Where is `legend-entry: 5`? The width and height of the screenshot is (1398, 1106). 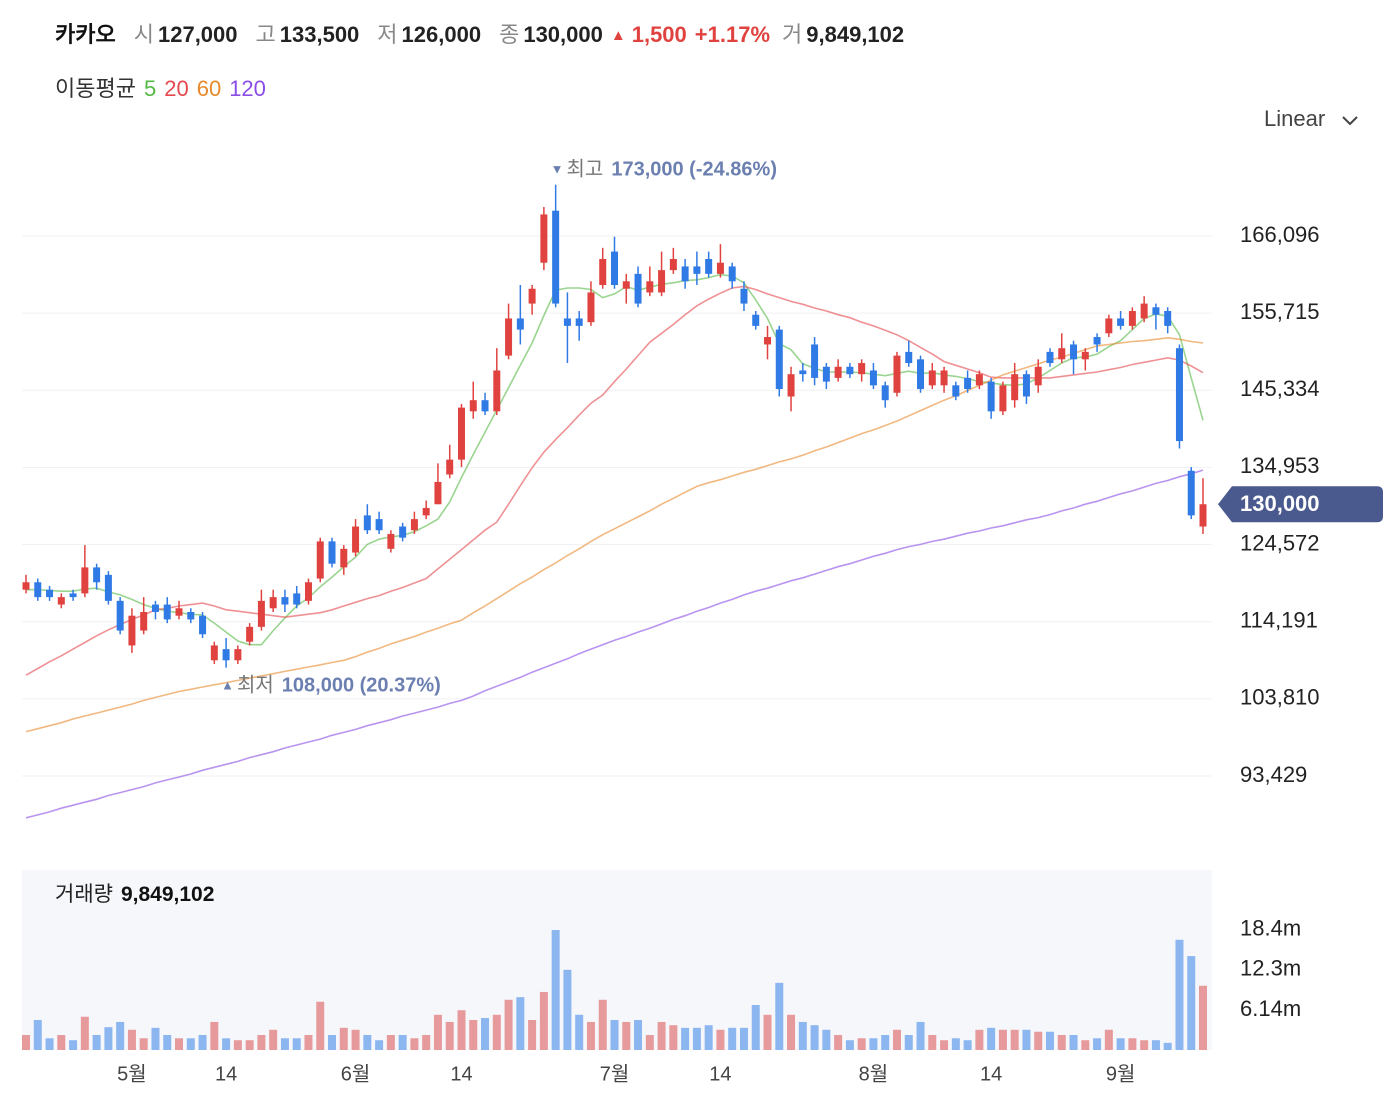 legend-entry: 5 is located at coordinates (150, 88).